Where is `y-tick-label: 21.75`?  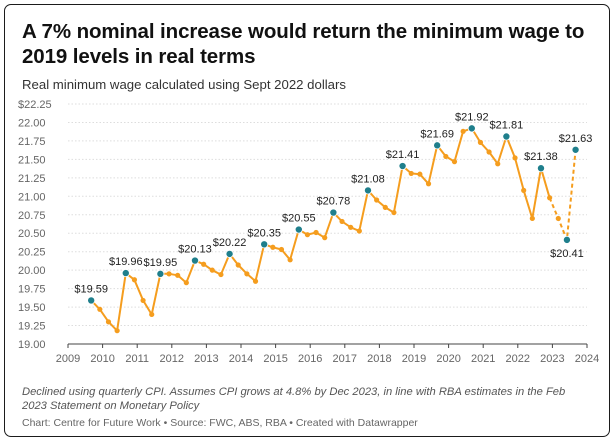
y-tick-label: 21.75 is located at coordinates (32, 142).